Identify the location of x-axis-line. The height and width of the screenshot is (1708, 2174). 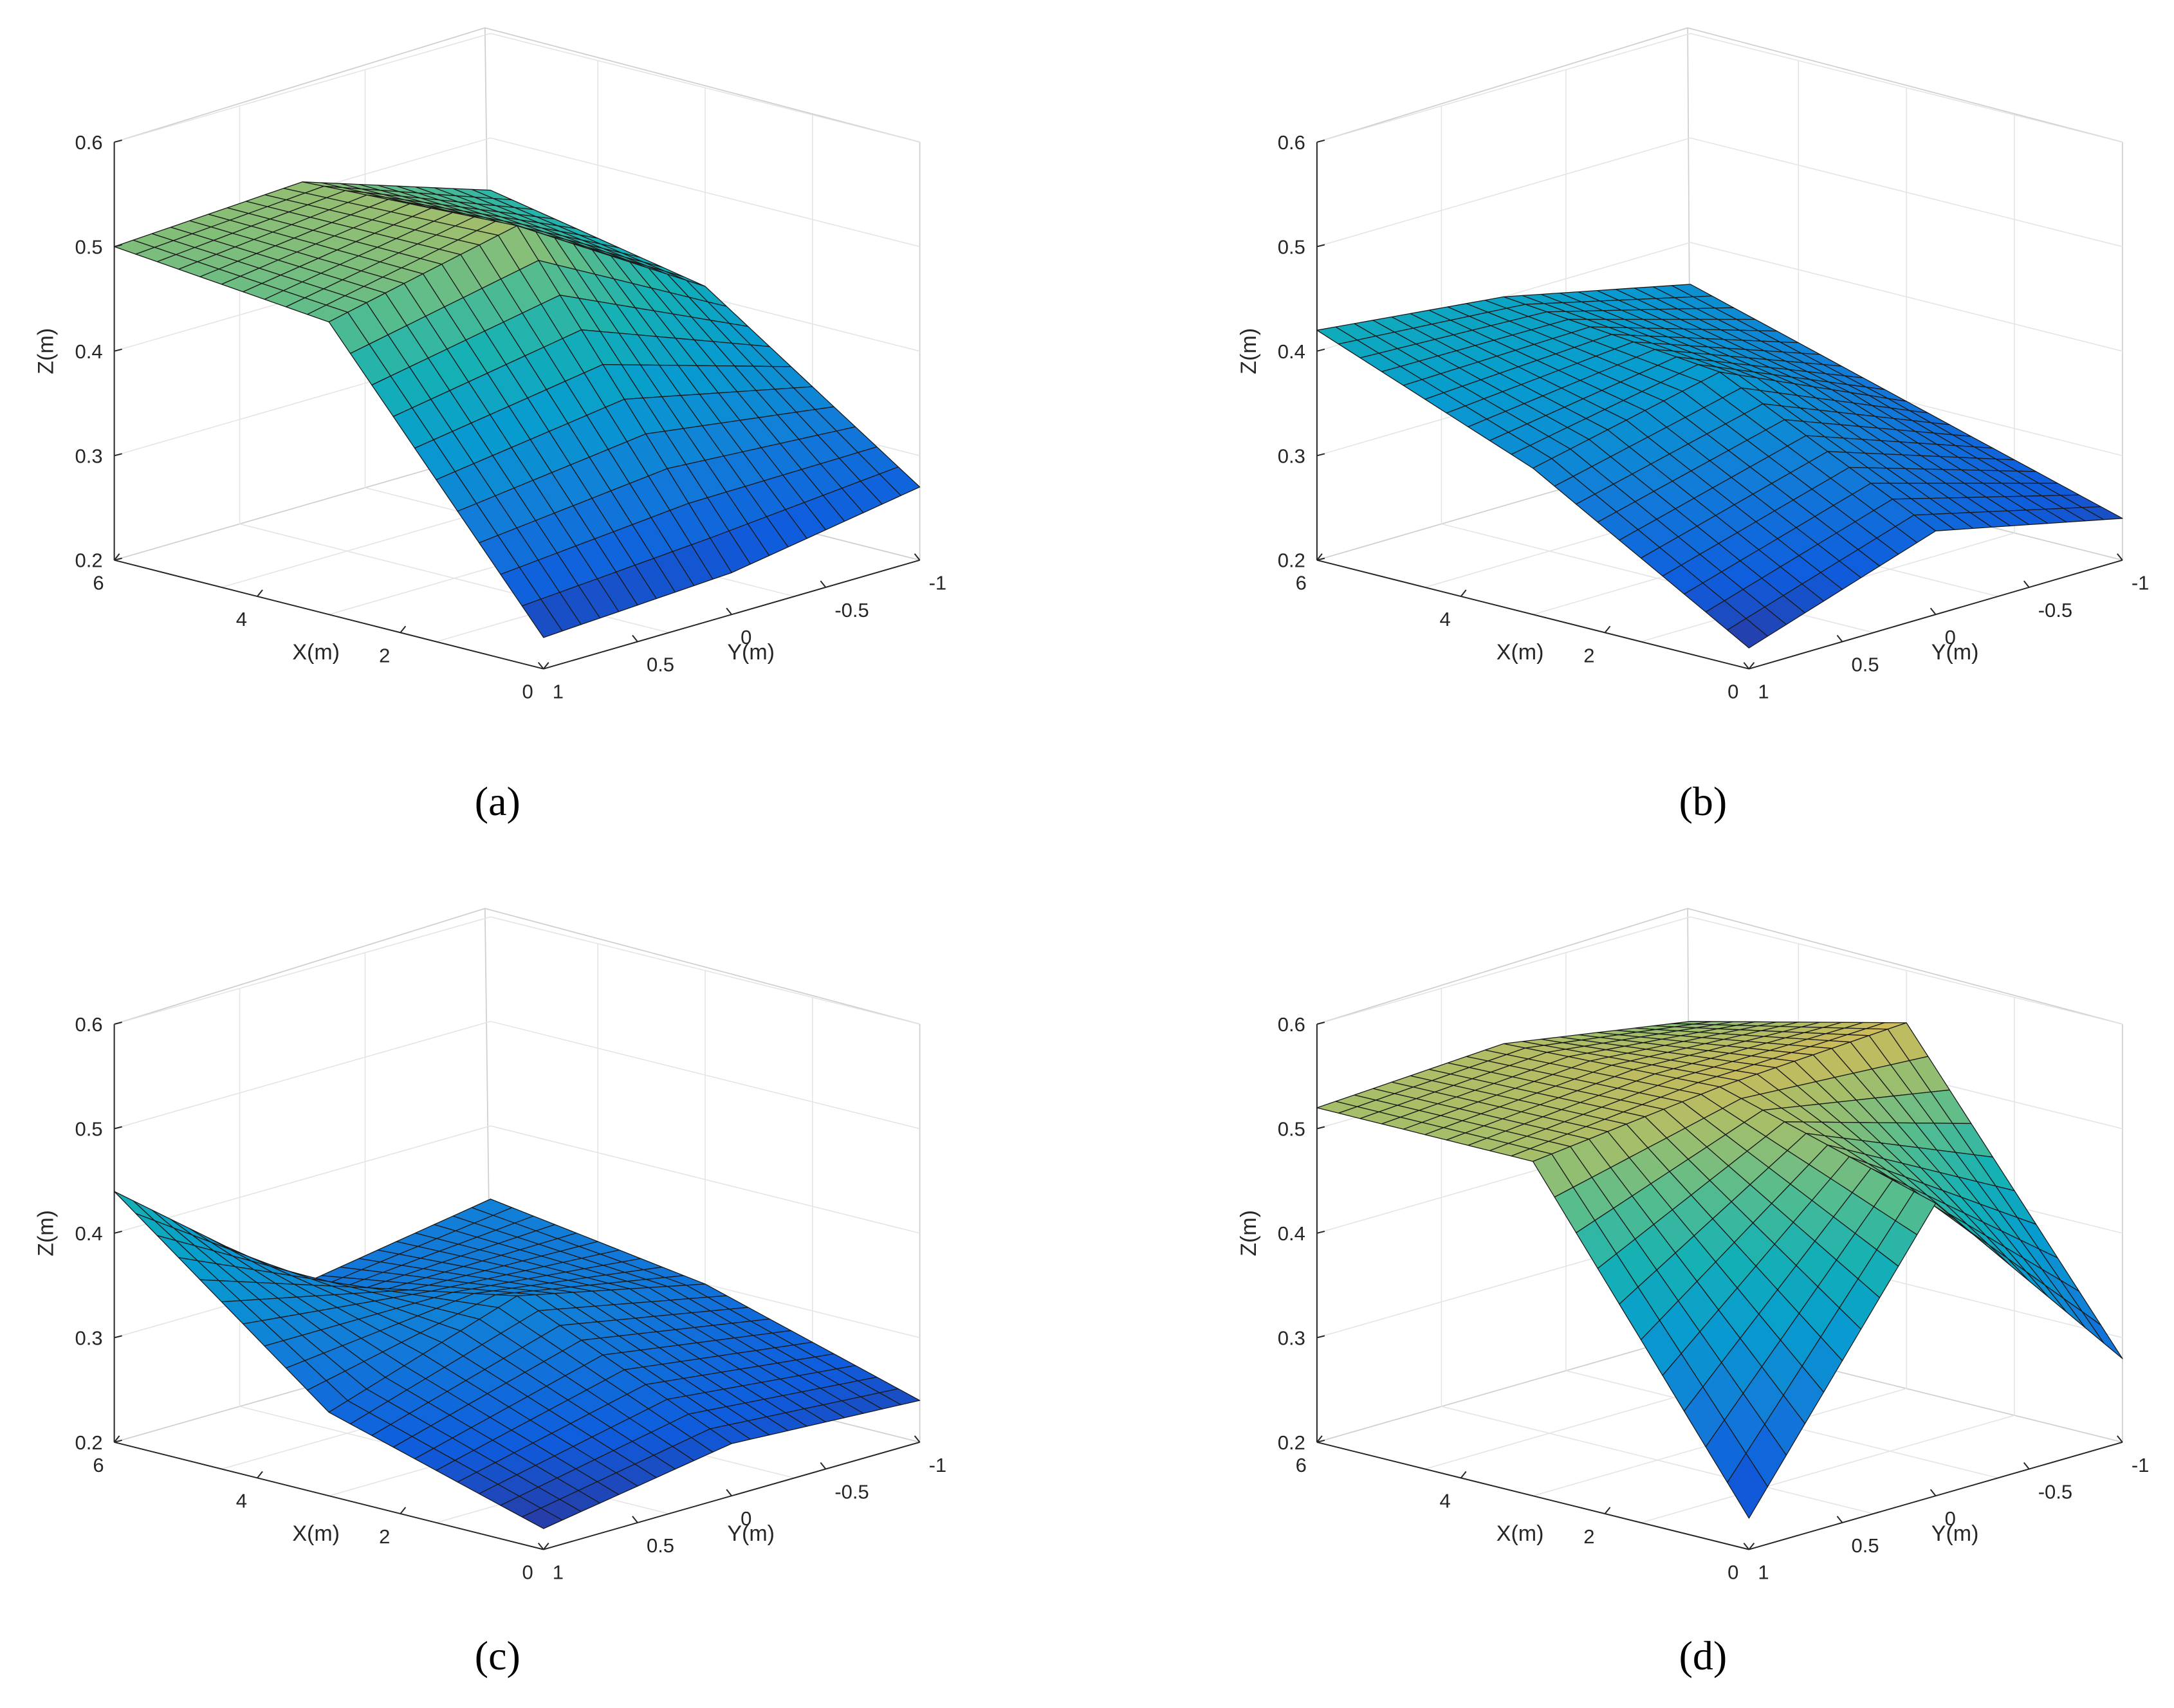
(329, 614).